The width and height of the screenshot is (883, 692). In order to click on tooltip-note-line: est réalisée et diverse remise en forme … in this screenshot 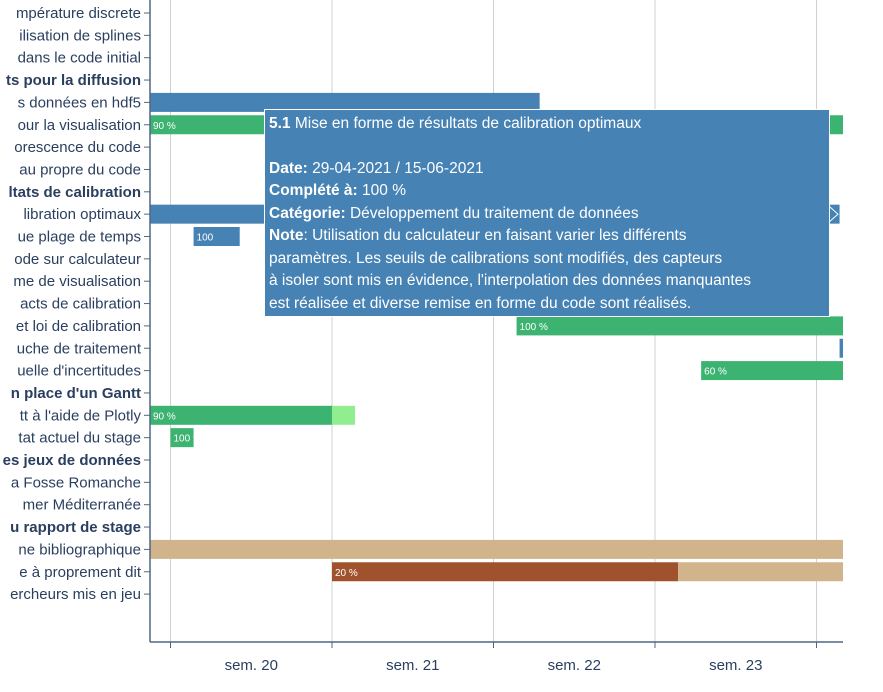, I will do `click(480, 303)`.